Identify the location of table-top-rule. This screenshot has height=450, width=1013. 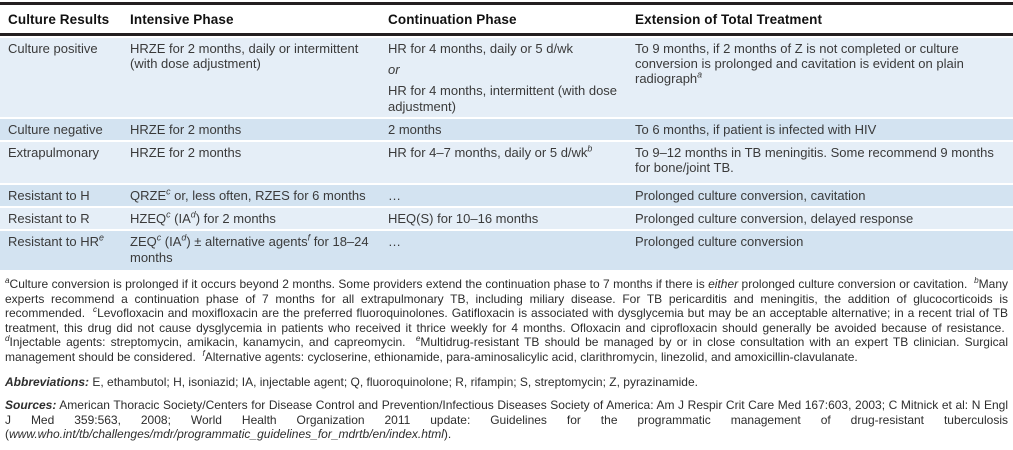
(506, 3).